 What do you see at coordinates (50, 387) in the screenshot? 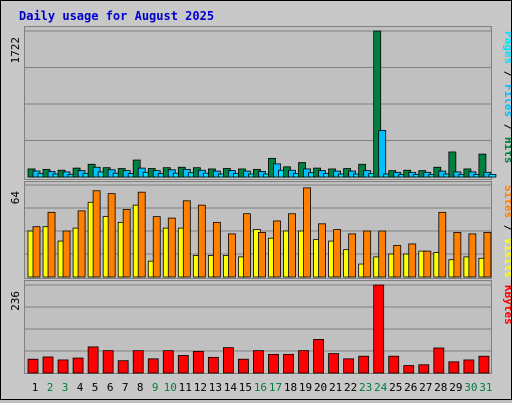
I see `x-tick-label: 2` at bounding box center [50, 387].